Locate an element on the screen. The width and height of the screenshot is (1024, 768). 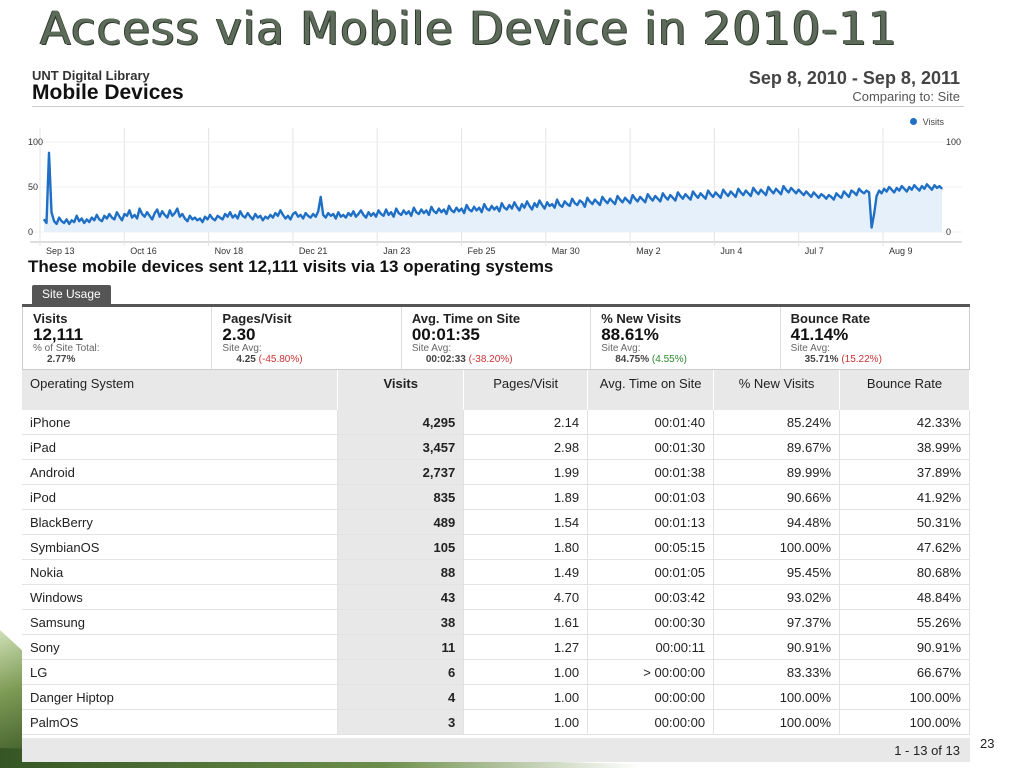
cell-os: Android is located at coordinates (180, 472).